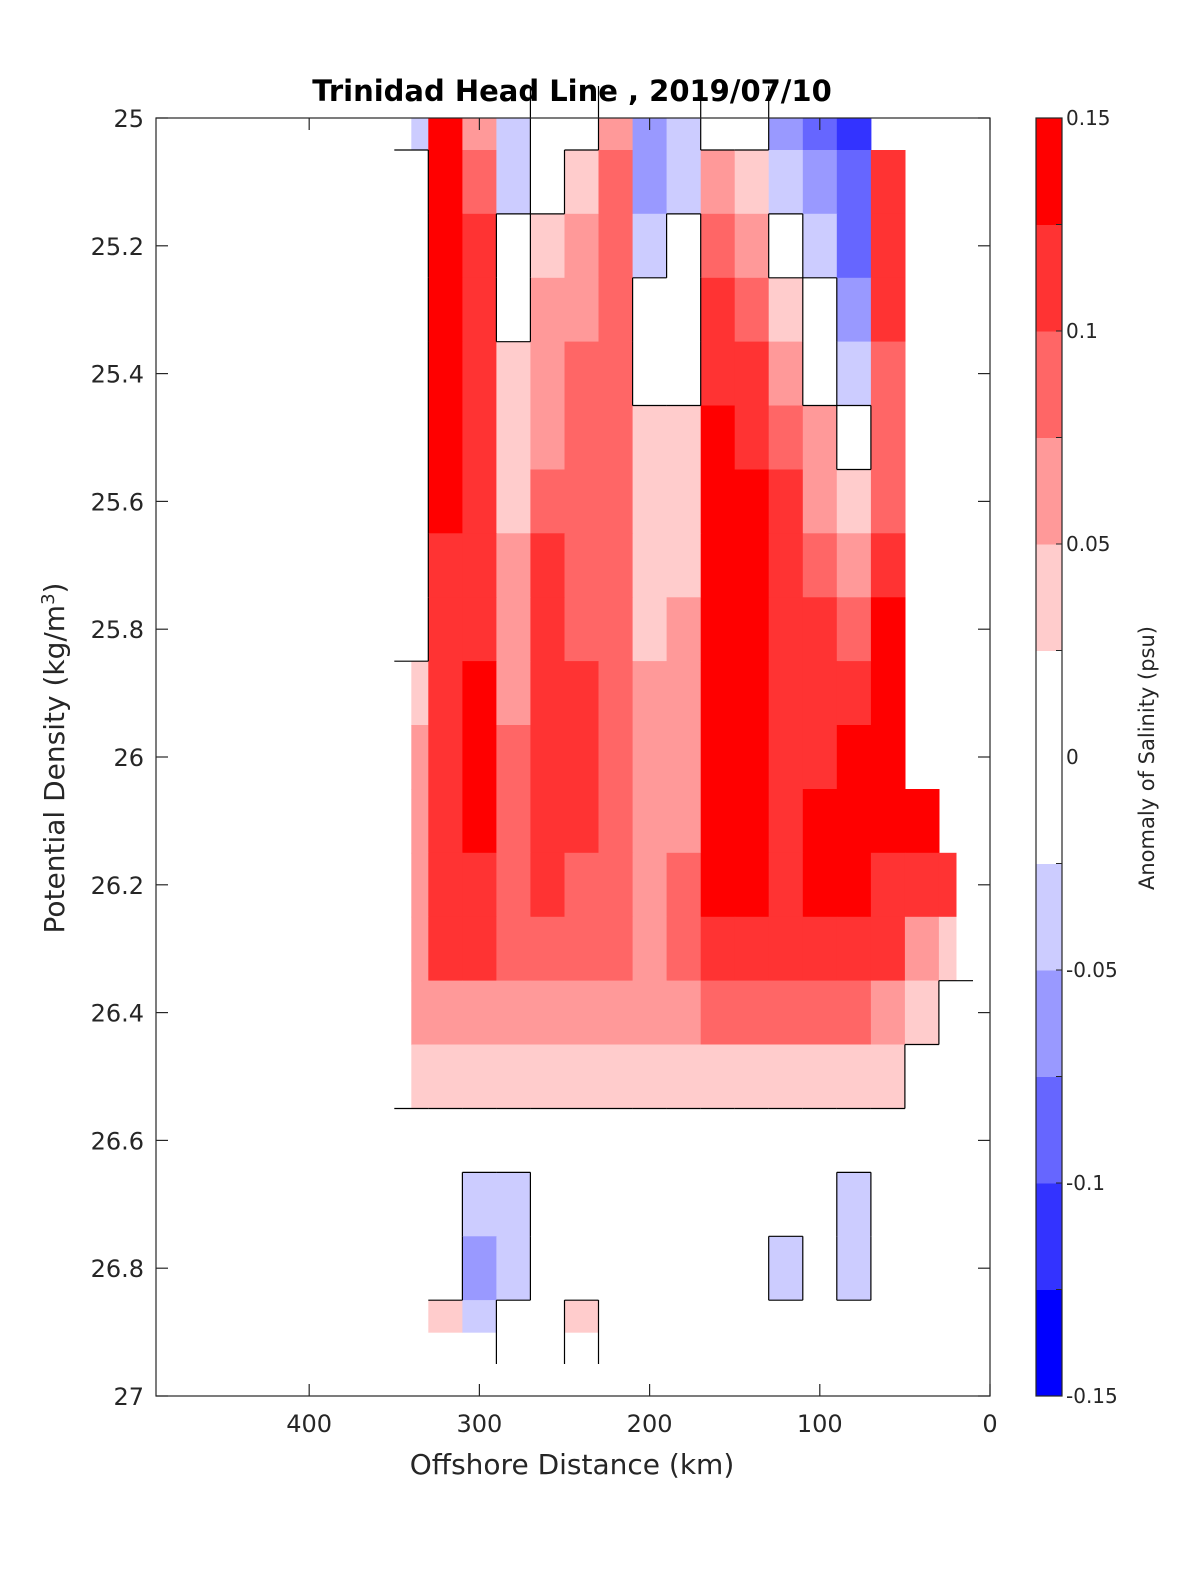  What do you see at coordinates (128, 1397) in the screenshot?
I see `y-tick-label: 27` at bounding box center [128, 1397].